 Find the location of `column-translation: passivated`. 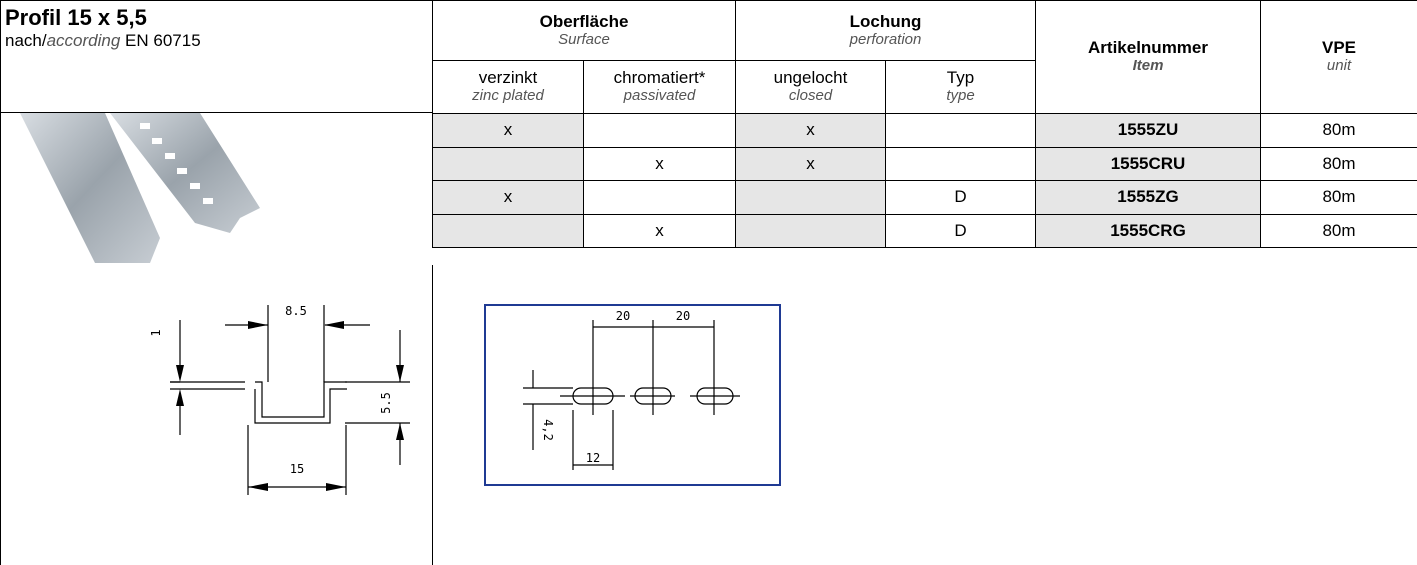

column-translation: passivated is located at coordinates (659, 95).